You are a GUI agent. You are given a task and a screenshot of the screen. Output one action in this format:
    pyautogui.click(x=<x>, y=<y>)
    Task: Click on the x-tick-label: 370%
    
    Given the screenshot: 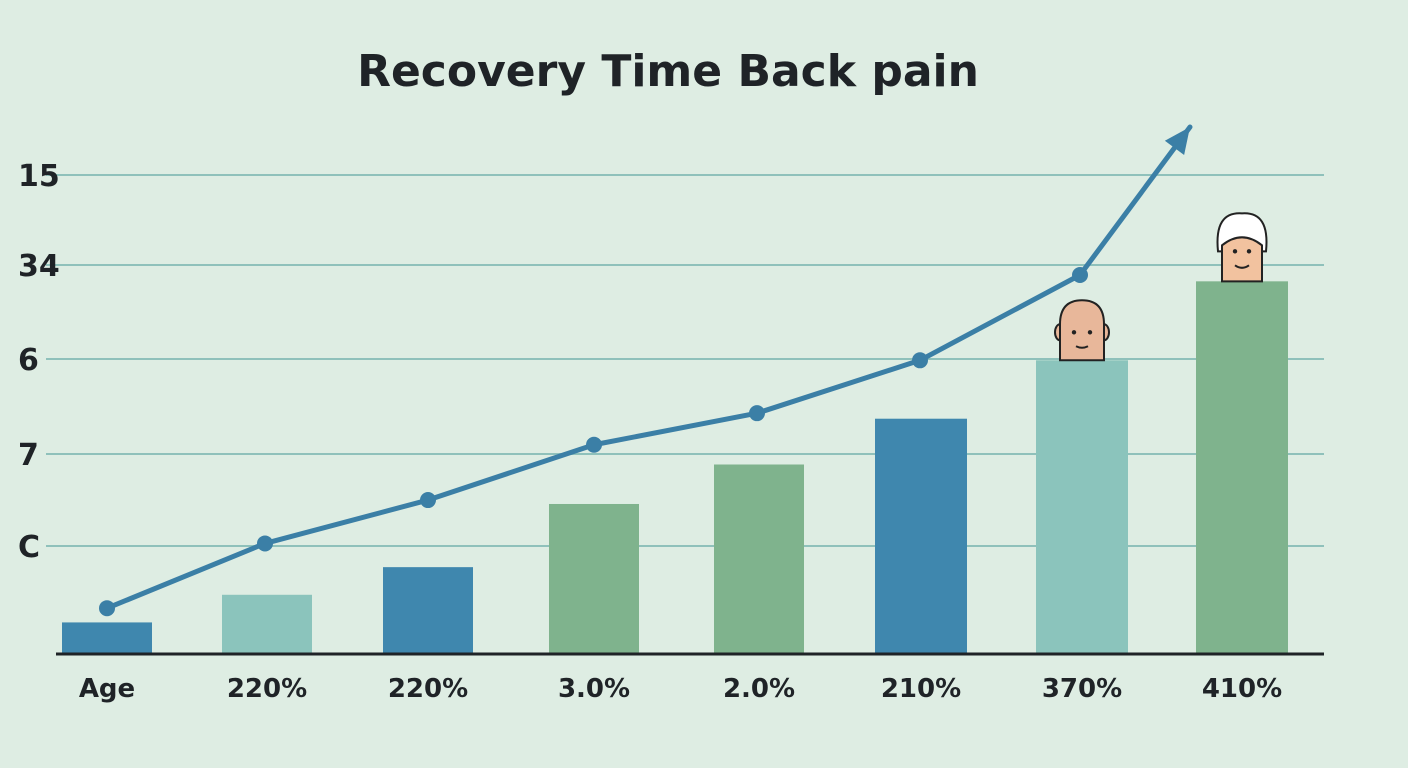 What is the action you would take?
    pyautogui.click(x=1082, y=689)
    